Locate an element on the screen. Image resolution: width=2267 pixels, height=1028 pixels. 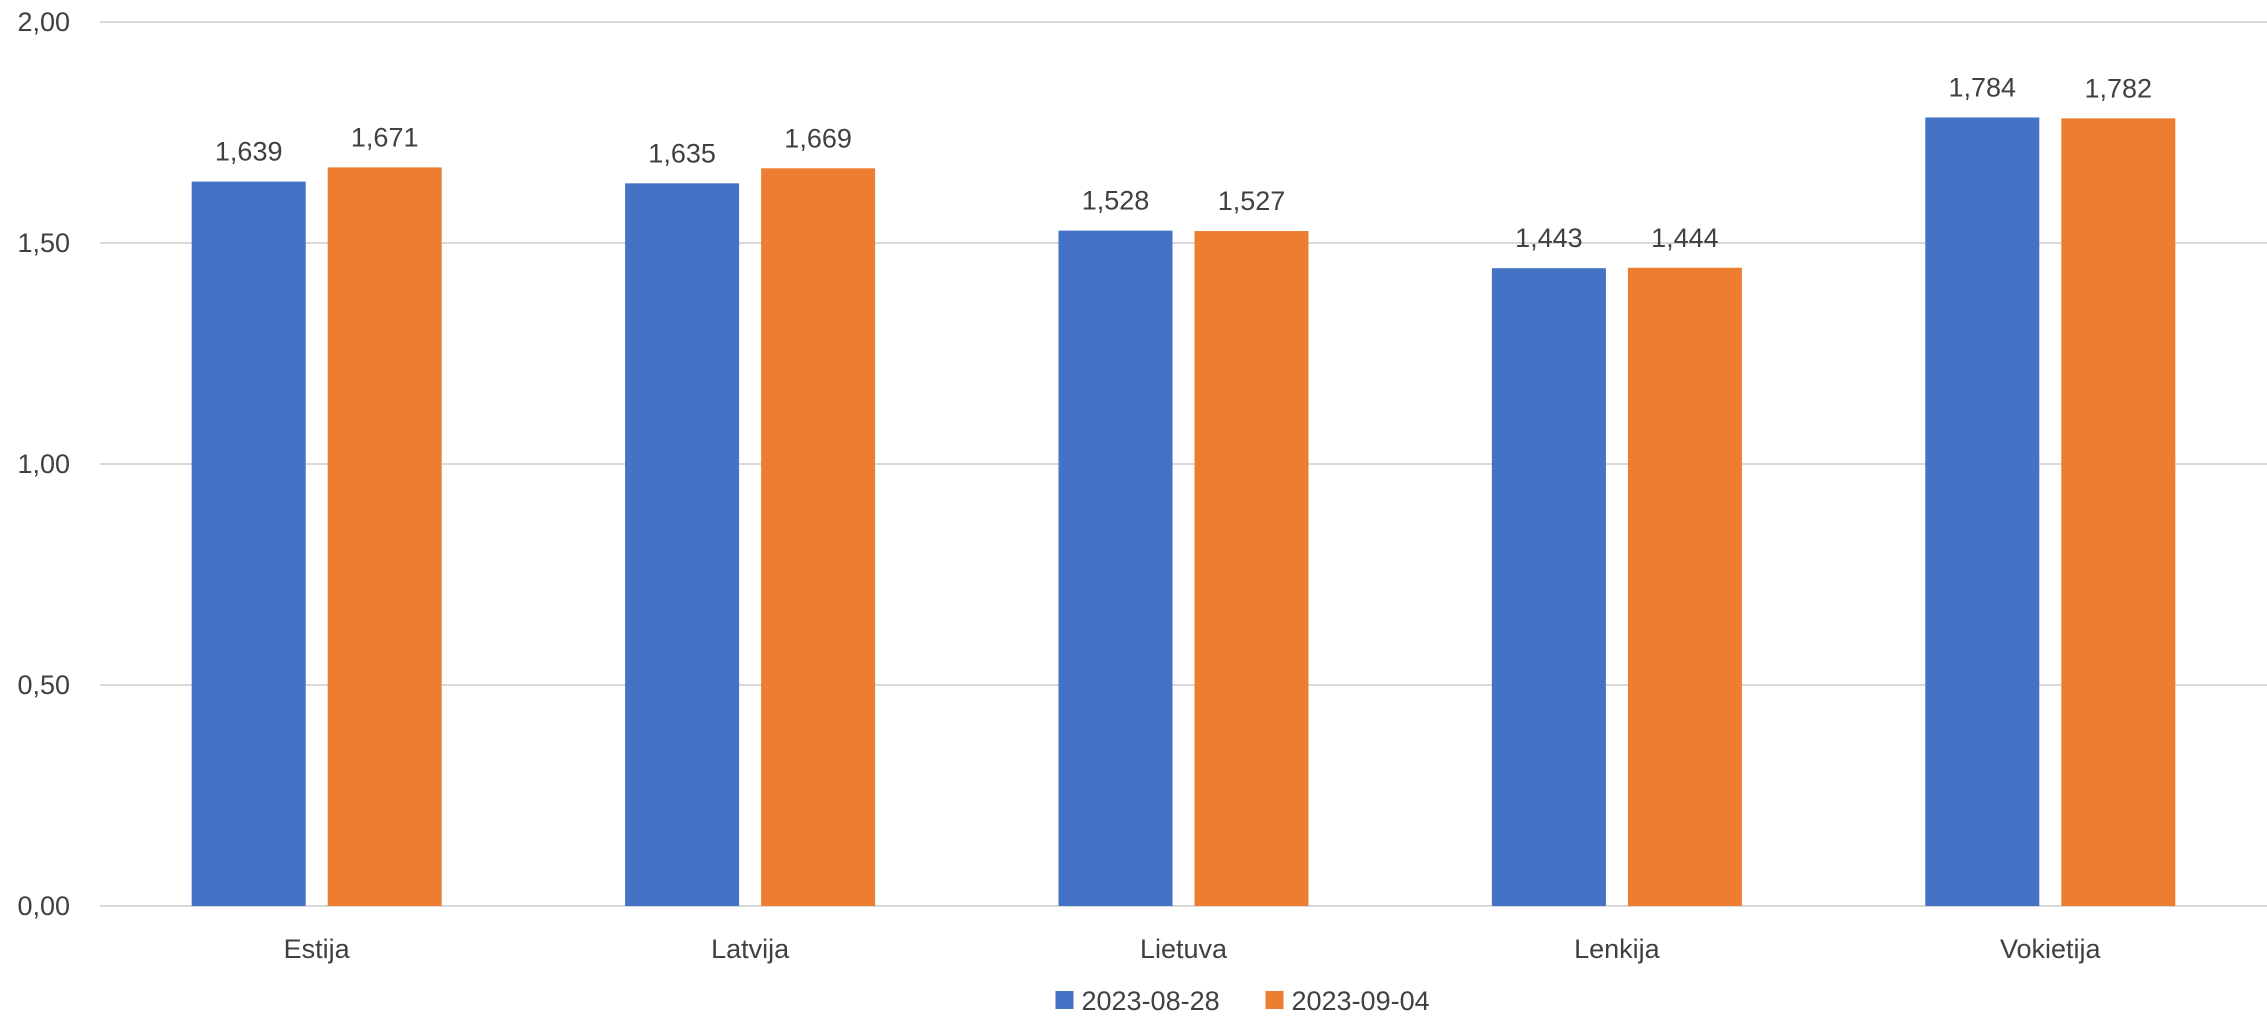
data-label: 1,784 is located at coordinates (1983, 87).